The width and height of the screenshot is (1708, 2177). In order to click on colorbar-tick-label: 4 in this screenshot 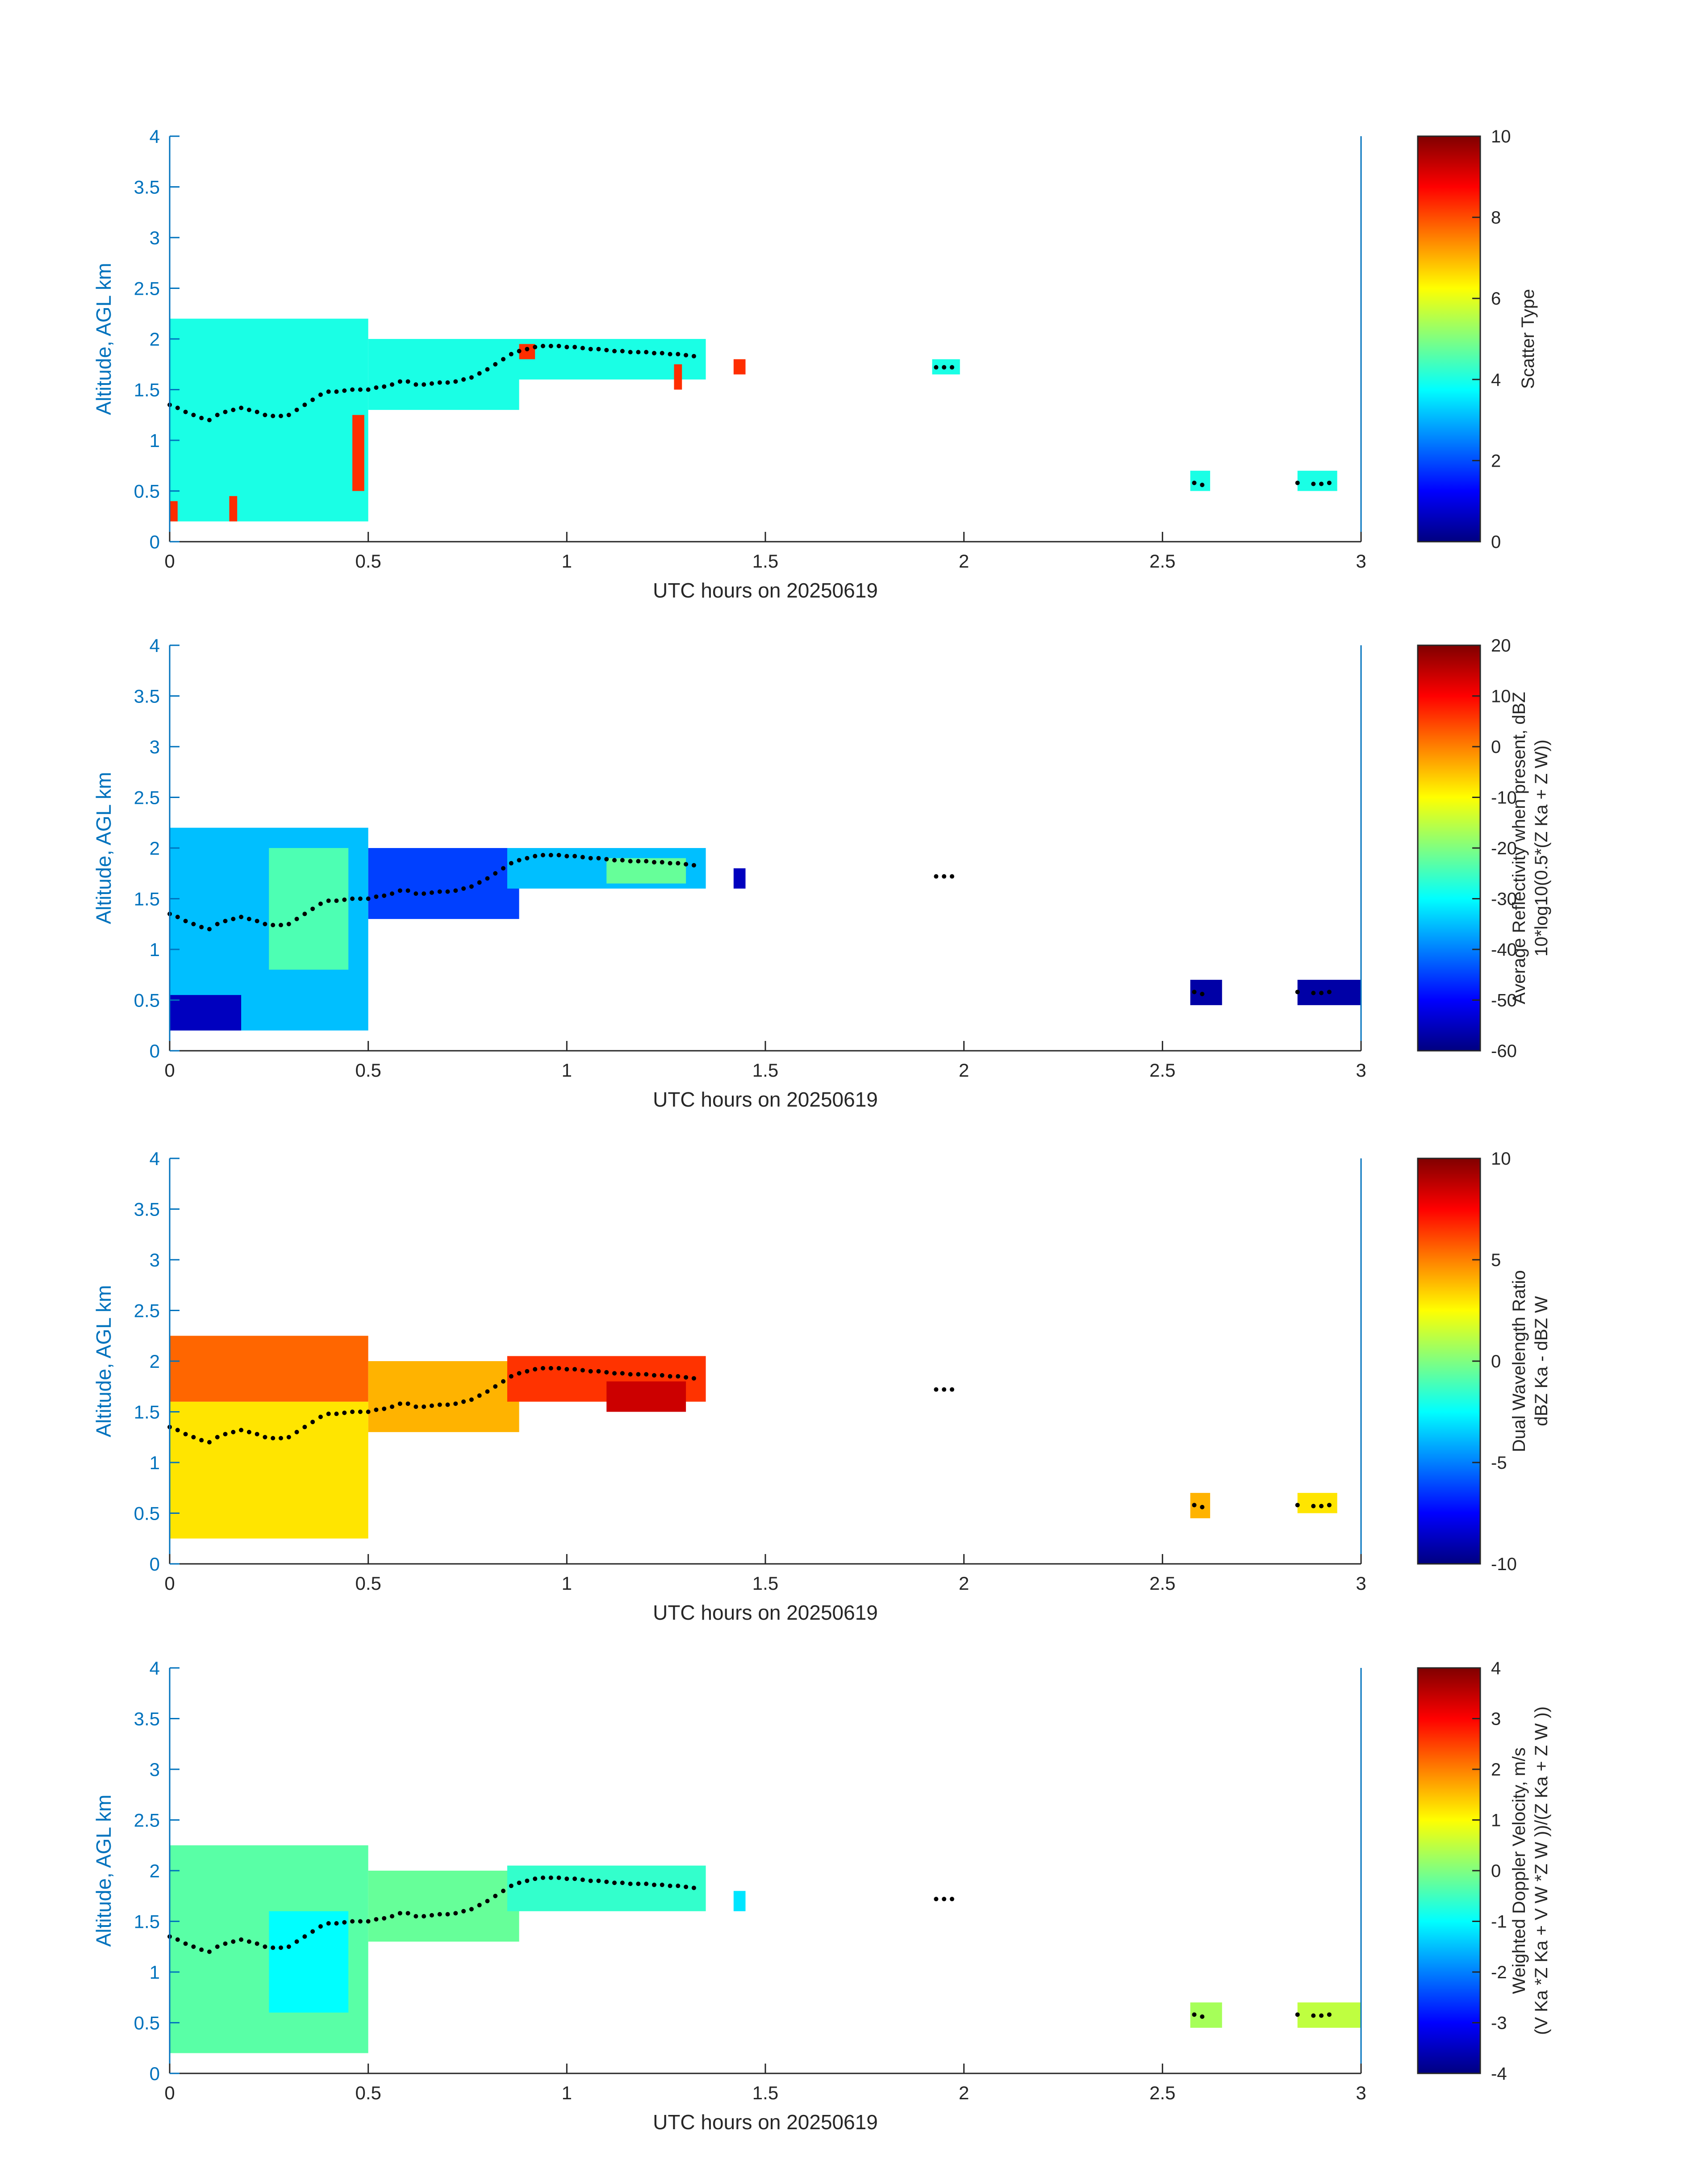, I will do `click(1496, 380)`.